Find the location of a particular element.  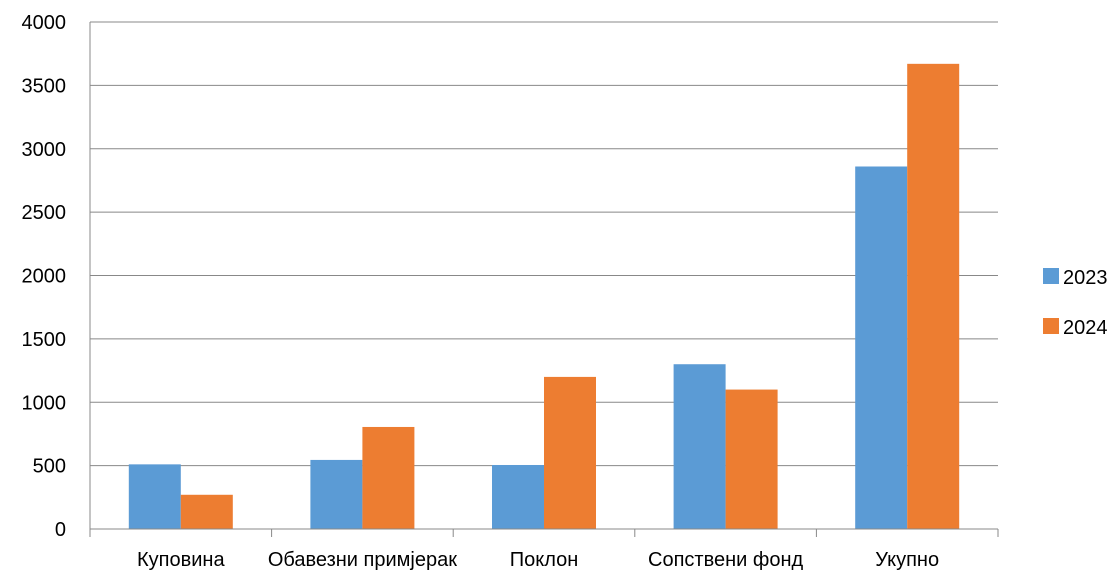

y-tick-label: 0 is located at coordinates (60, 530).